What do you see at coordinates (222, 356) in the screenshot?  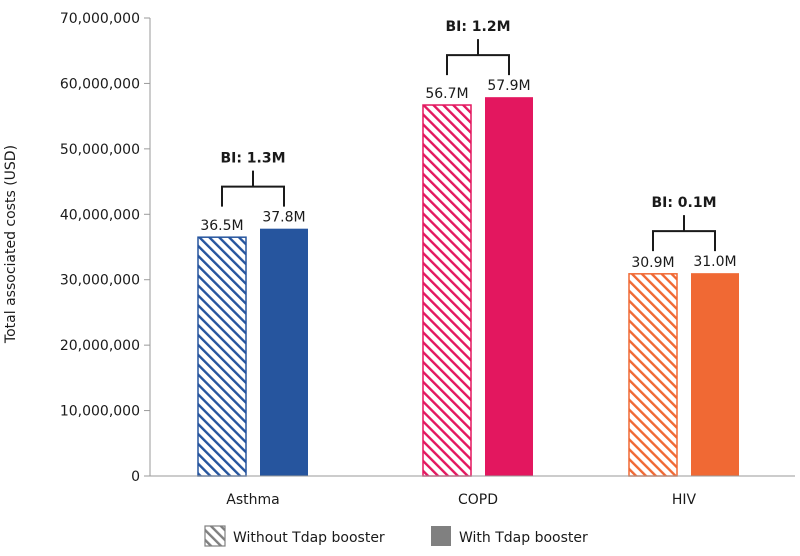 I see `bar-asthma-without-tdap` at bounding box center [222, 356].